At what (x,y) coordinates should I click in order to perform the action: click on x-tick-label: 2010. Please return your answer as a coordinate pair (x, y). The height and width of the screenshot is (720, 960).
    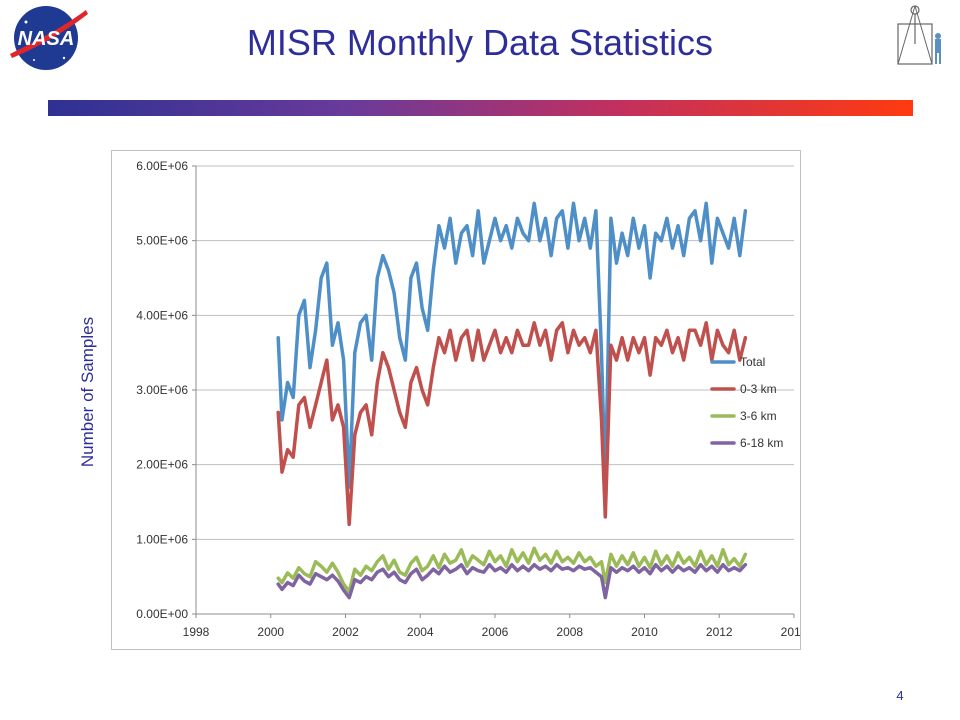
    Looking at the image, I should click on (644, 632).